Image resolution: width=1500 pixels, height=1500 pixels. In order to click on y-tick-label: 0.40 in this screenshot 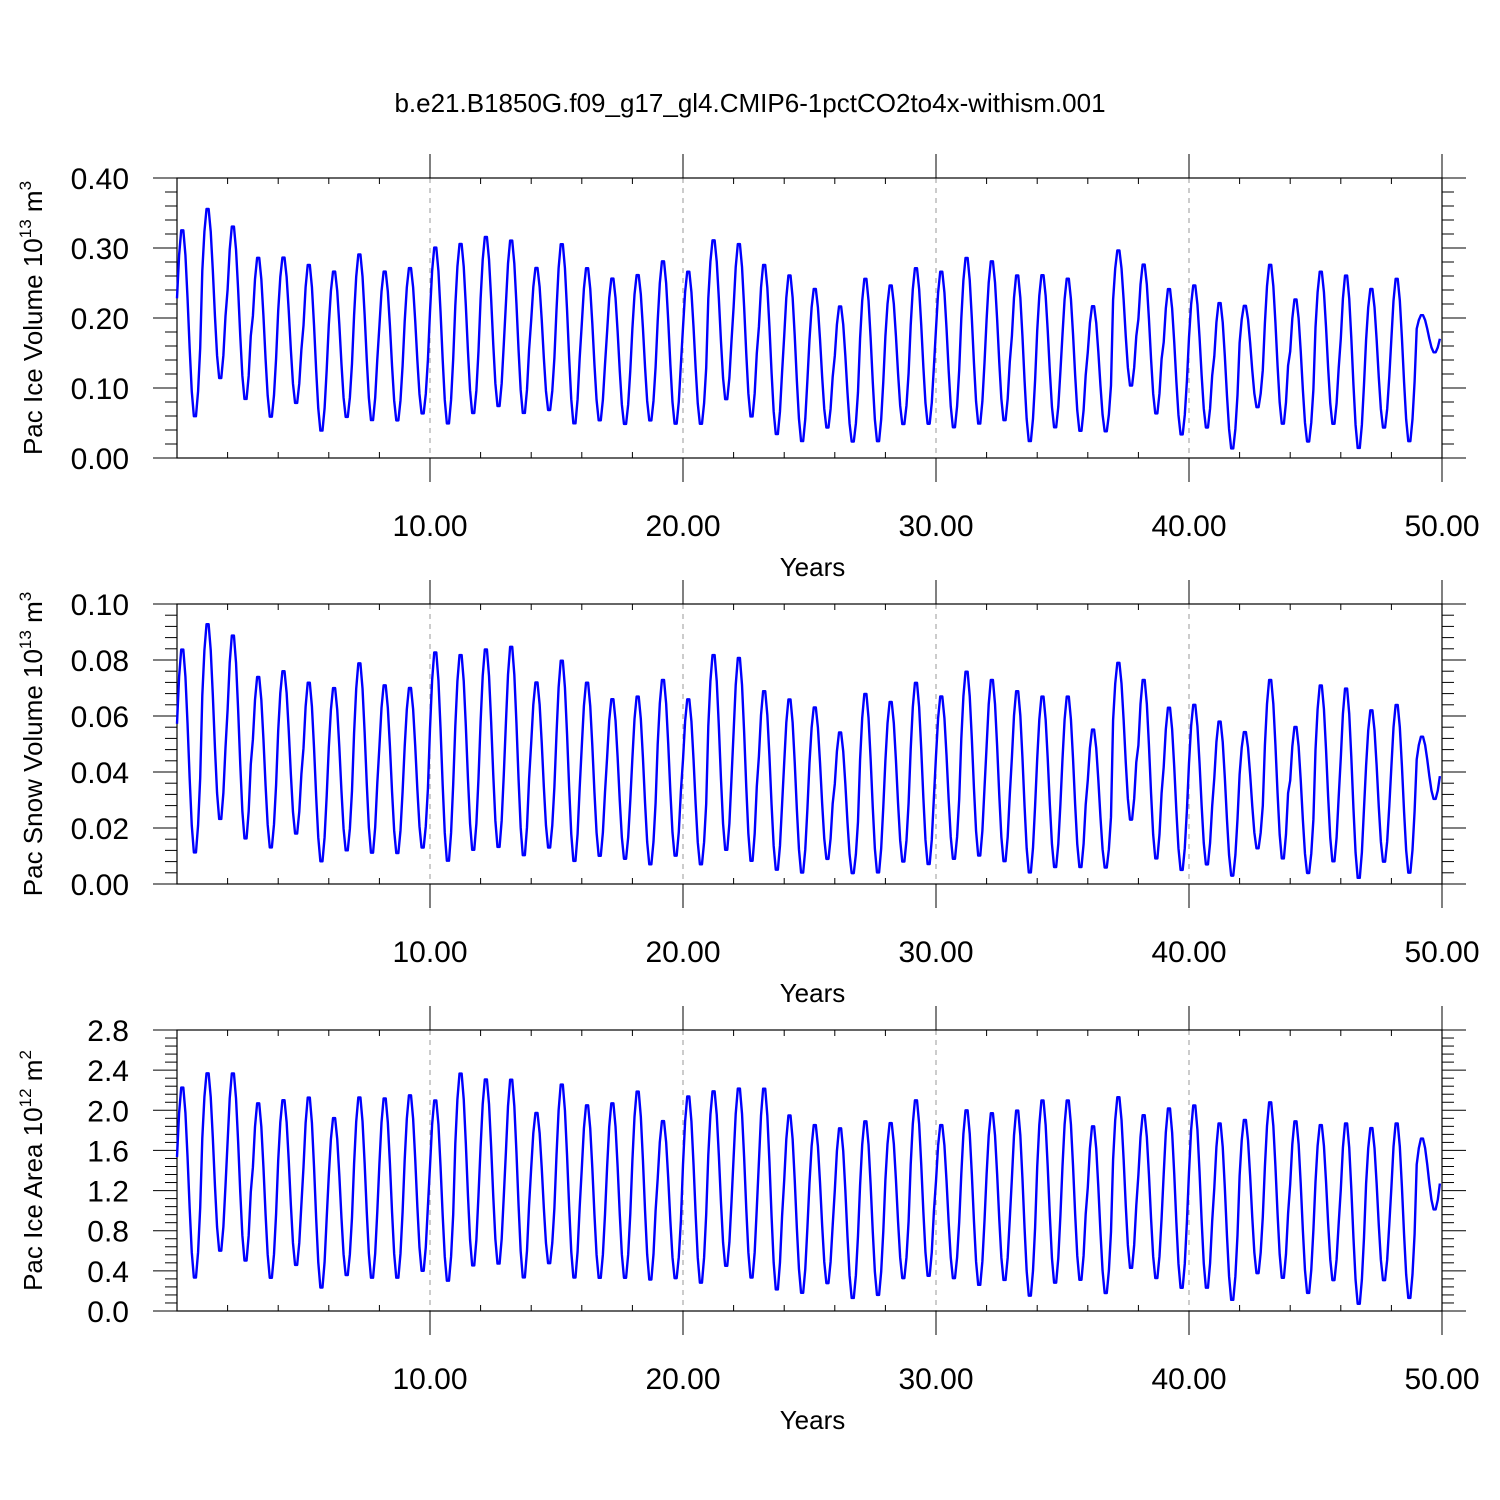, I will do `click(100, 179)`.